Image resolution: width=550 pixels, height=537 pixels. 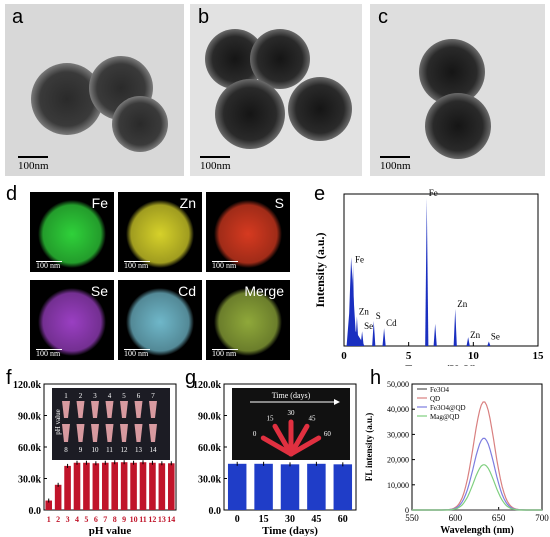 I want to click on map-se: Se 100 nm, so click(x=72, y=320).